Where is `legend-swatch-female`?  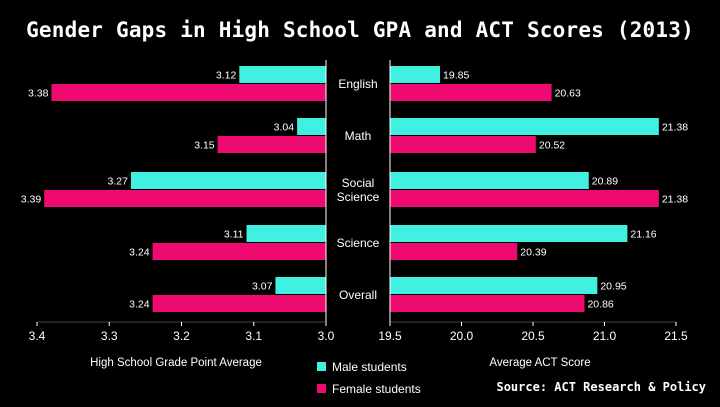
legend-swatch-female is located at coordinates (321, 388).